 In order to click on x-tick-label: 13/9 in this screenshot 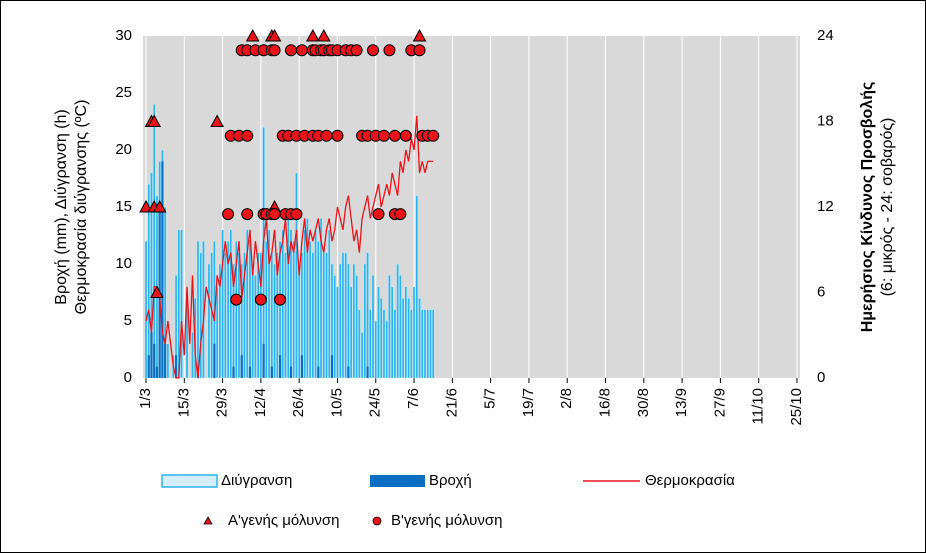, I will do `click(681, 402)`.